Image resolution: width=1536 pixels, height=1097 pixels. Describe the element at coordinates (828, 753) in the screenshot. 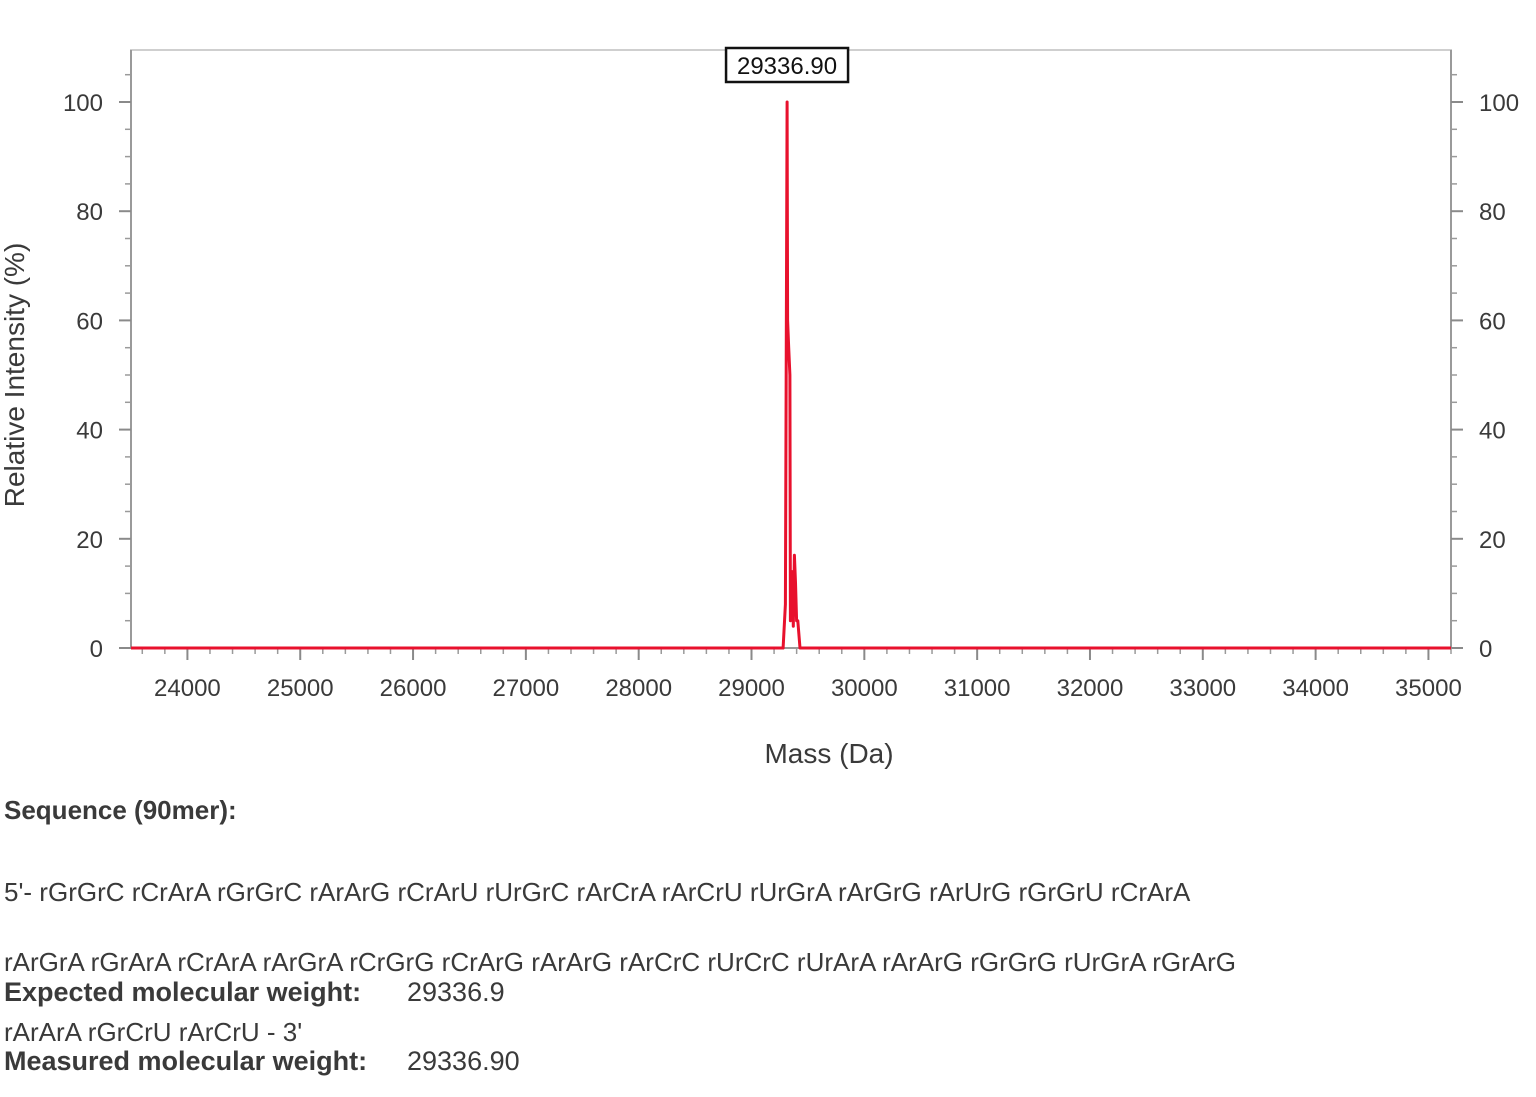

I see `x-axis-title: Mass (Da)` at that location.